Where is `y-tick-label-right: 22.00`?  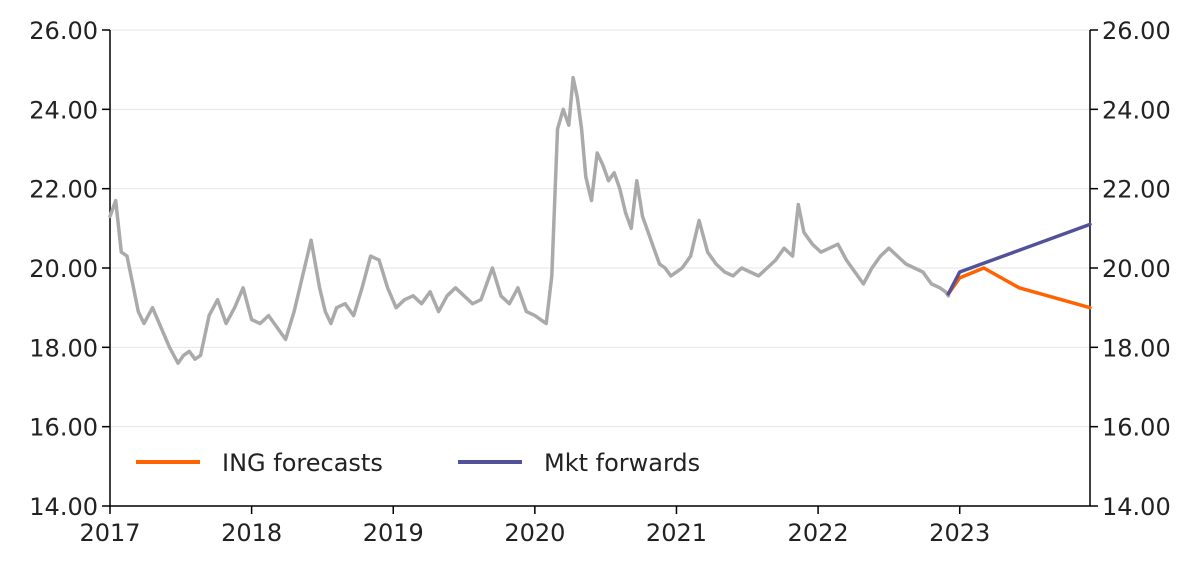
y-tick-label-right: 22.00 is located at coordinates (1136, 190).